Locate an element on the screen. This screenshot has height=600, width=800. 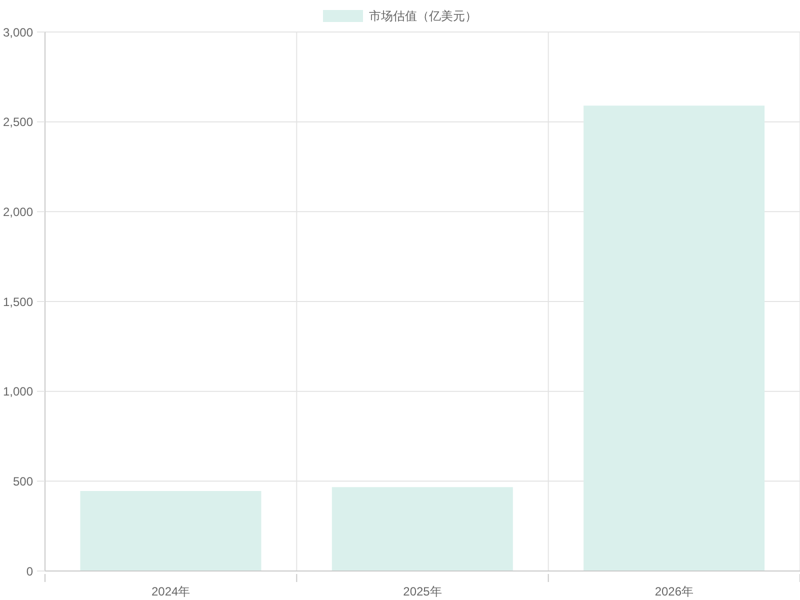
y-tick-label: 2,500 is located at coordinates (18, 122).